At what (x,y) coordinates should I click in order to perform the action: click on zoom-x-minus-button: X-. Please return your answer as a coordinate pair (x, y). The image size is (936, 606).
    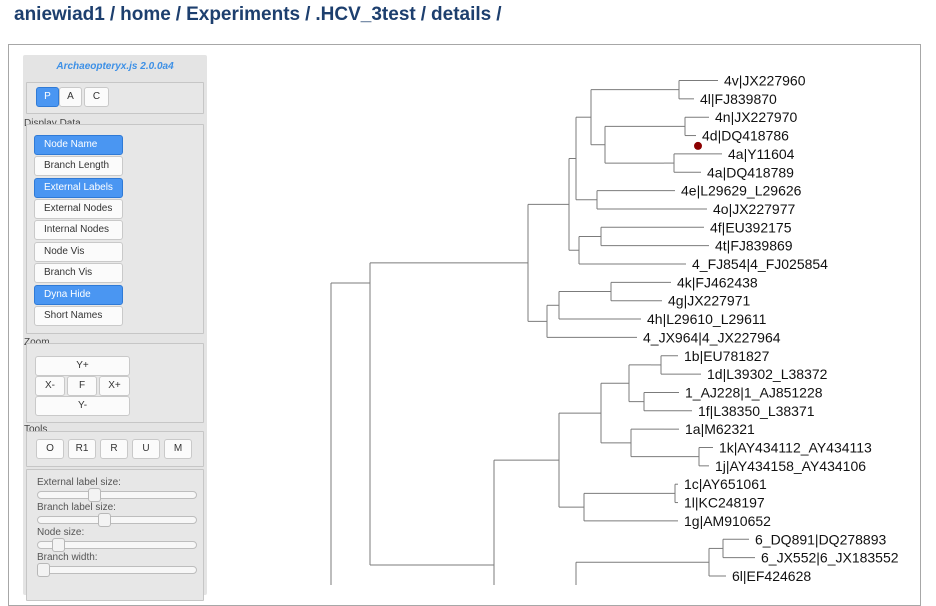
    Looking at the image, I should click on (50, 386).